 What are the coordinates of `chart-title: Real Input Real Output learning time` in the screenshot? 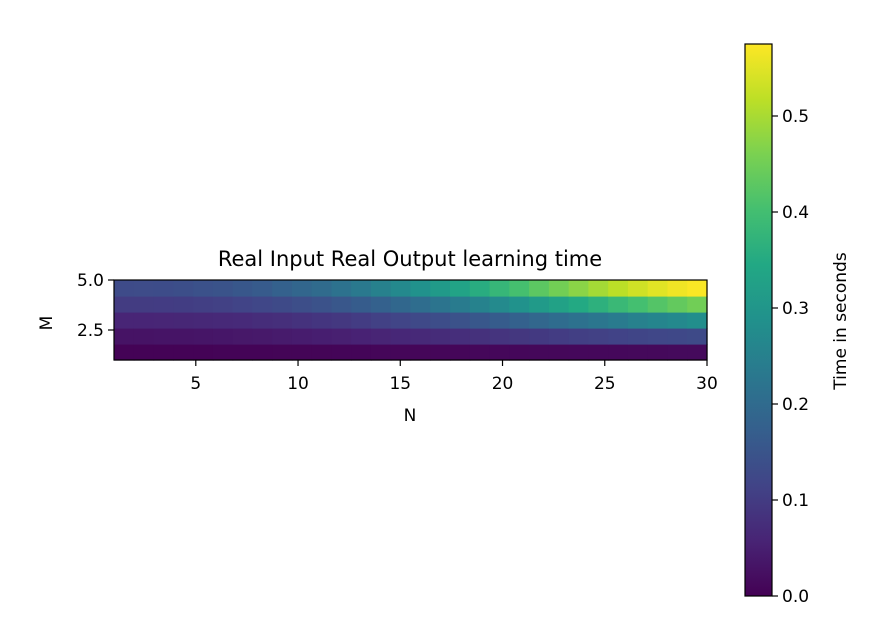 It's located at (410, 259).